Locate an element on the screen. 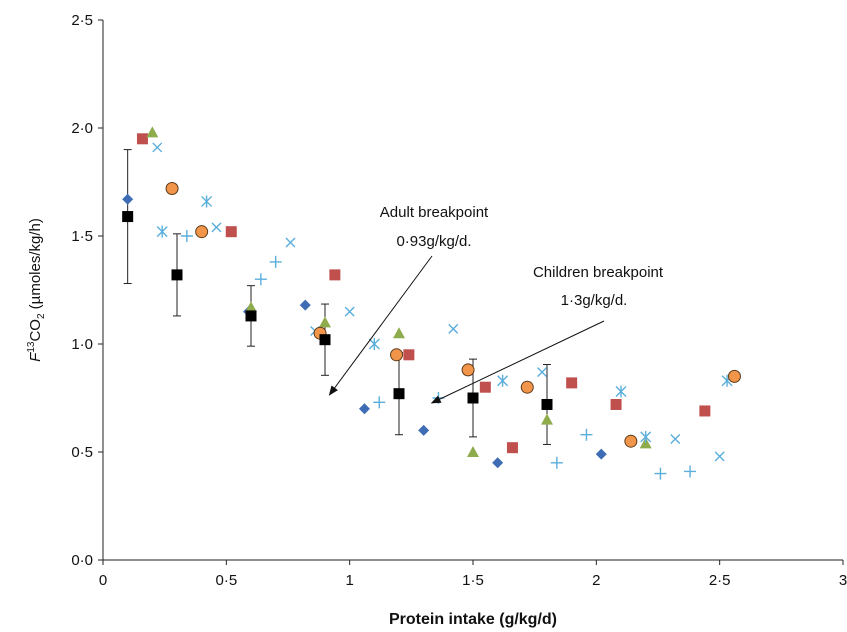 This screenshot has width=847, height=632. y-tick-label: 2·0 is located at coordinates (82, 128).